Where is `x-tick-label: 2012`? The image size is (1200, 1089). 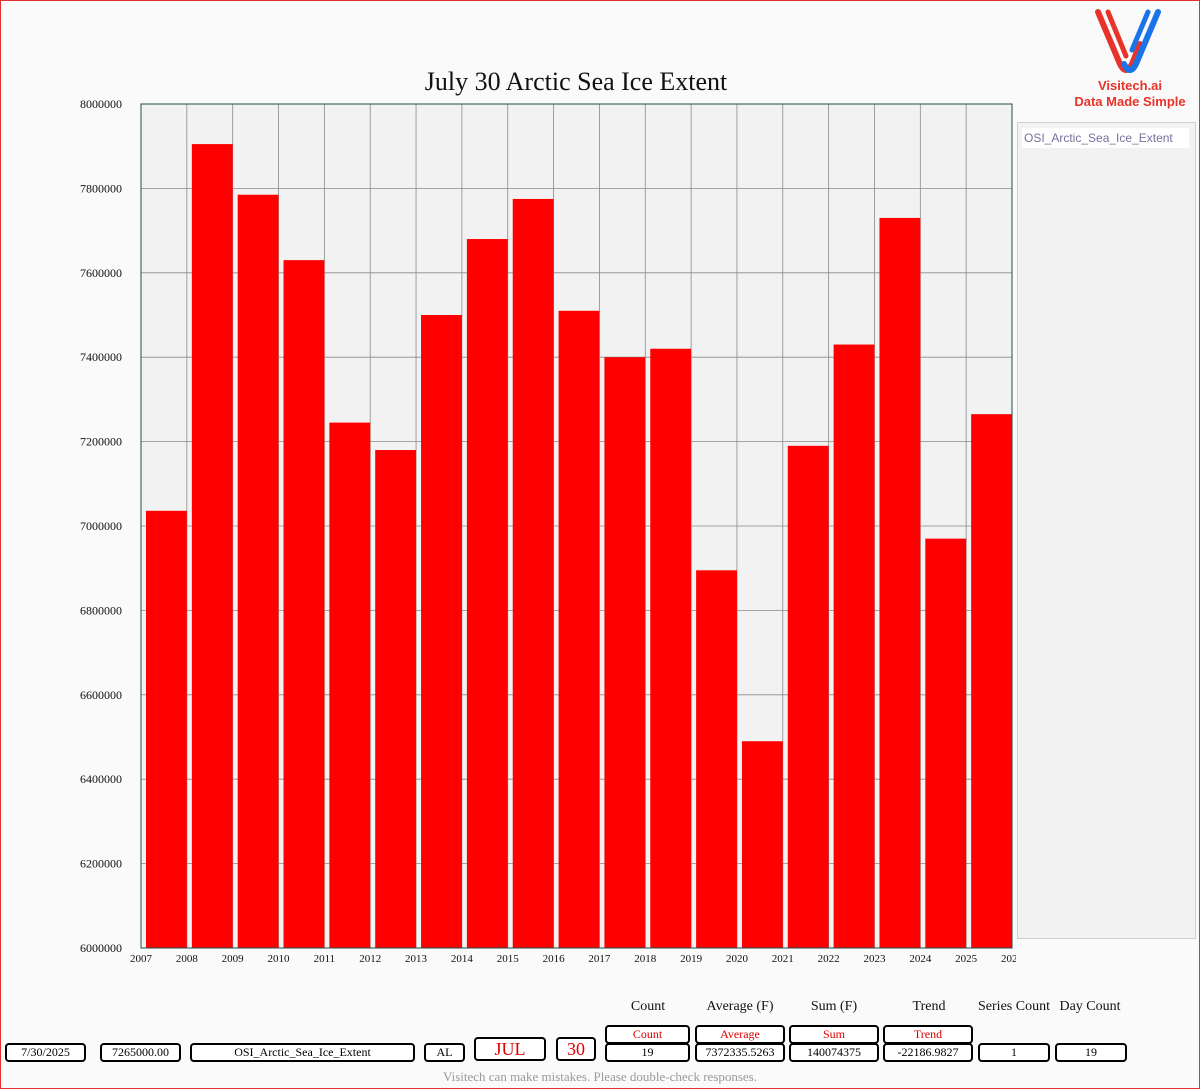
x-tick-label: 2012 is located at coordinates (370, 959).